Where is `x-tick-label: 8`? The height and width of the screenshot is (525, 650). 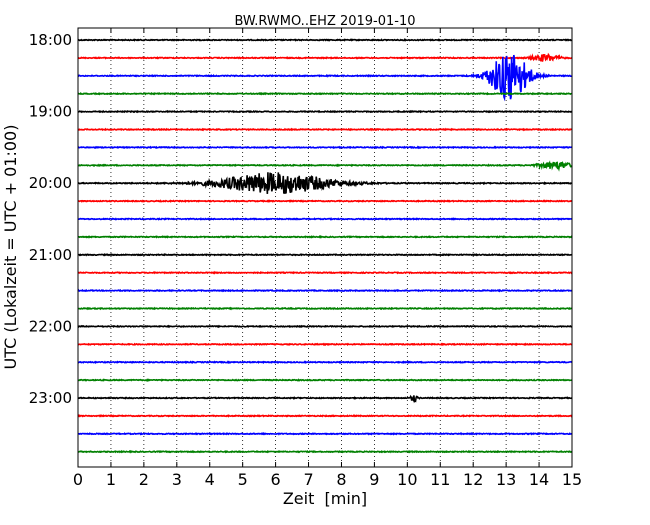
x-tick-label: 8 is located at coordinates (341, 479).